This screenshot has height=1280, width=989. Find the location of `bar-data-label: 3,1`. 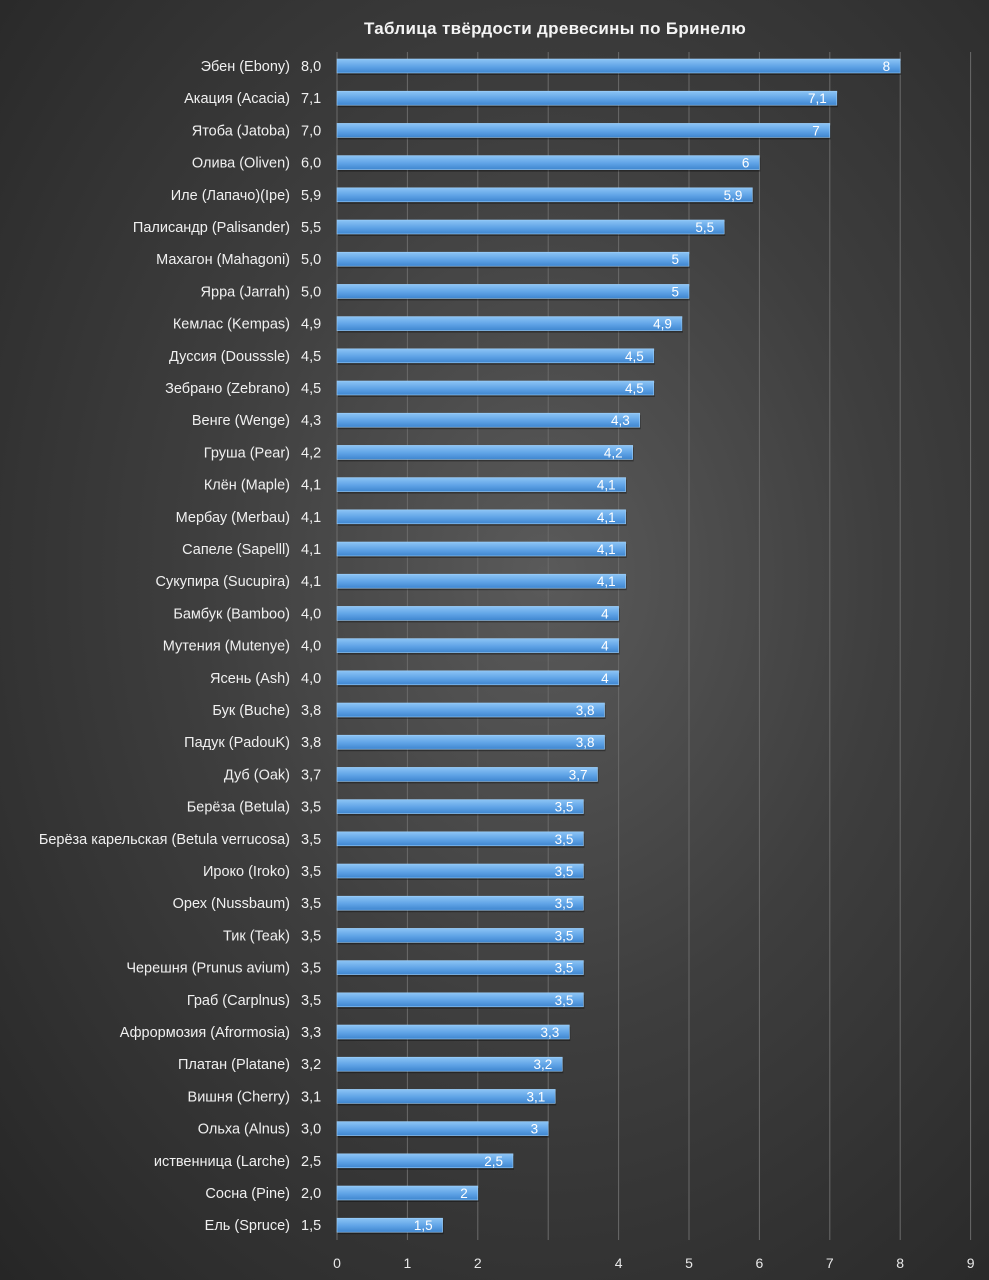

bar-data-label: 3,1 is located at coordinates (535, 1096).